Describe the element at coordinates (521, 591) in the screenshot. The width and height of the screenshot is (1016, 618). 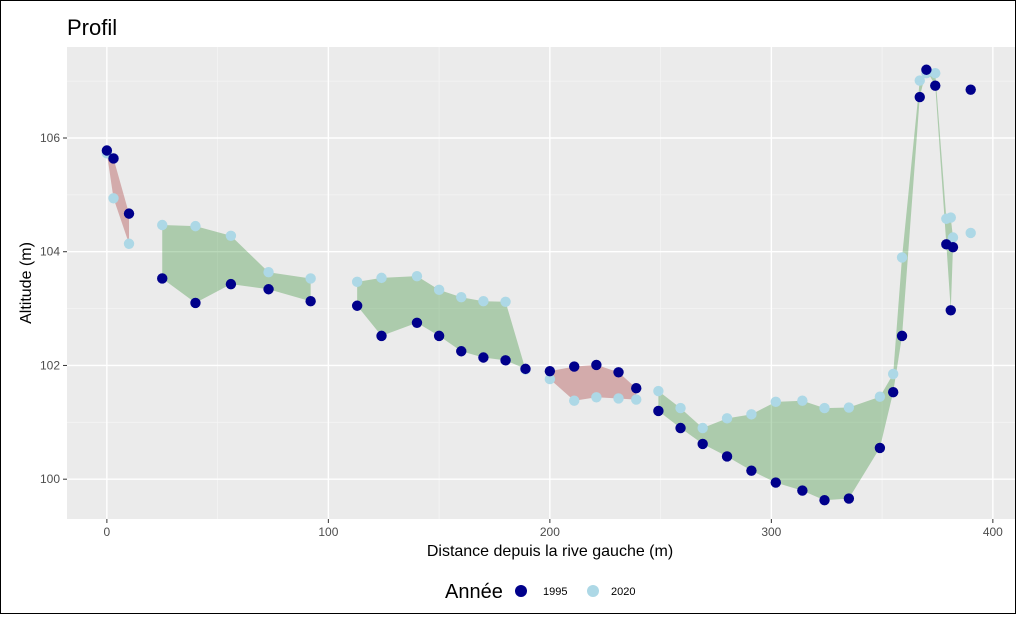
I see `legend-key-1995` at that location.